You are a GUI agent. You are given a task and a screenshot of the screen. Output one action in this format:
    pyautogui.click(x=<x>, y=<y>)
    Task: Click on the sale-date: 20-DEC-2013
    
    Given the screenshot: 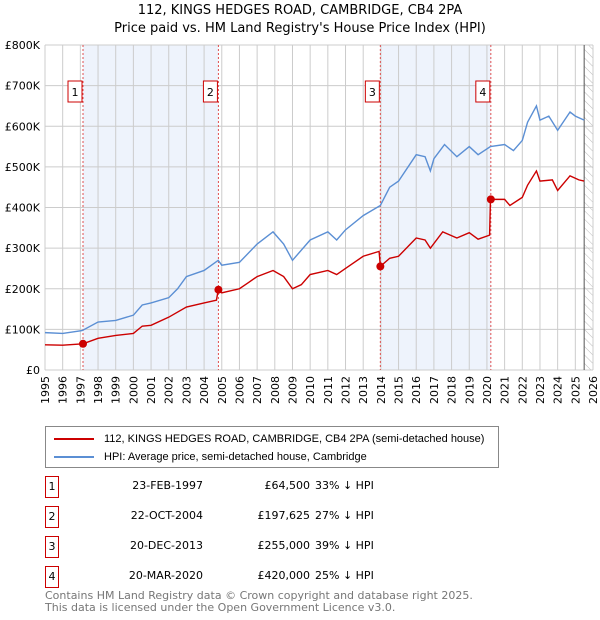 What is the action you would take?
    pyautogui.click(x=166, y=545)
    